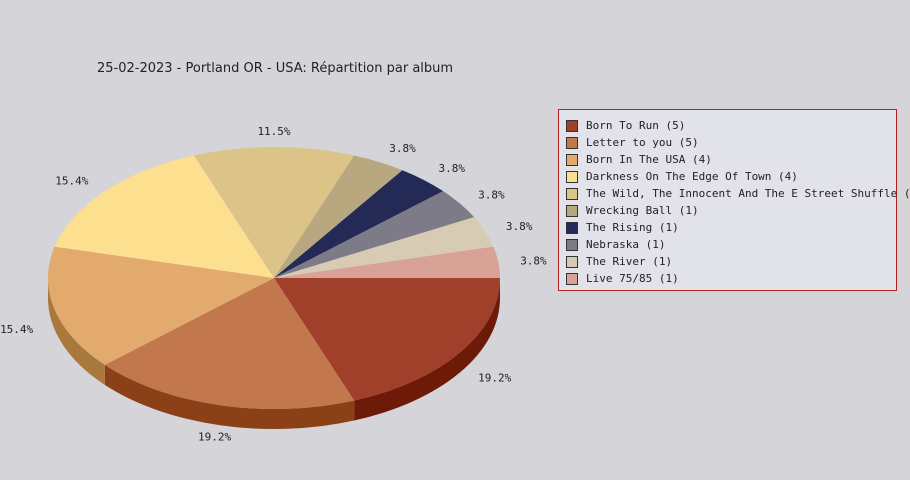  What do you see at coordinates (273, 131) in the screenshot?
I see `pie-label-5: 11.5%` at bounding box center [273, 131].